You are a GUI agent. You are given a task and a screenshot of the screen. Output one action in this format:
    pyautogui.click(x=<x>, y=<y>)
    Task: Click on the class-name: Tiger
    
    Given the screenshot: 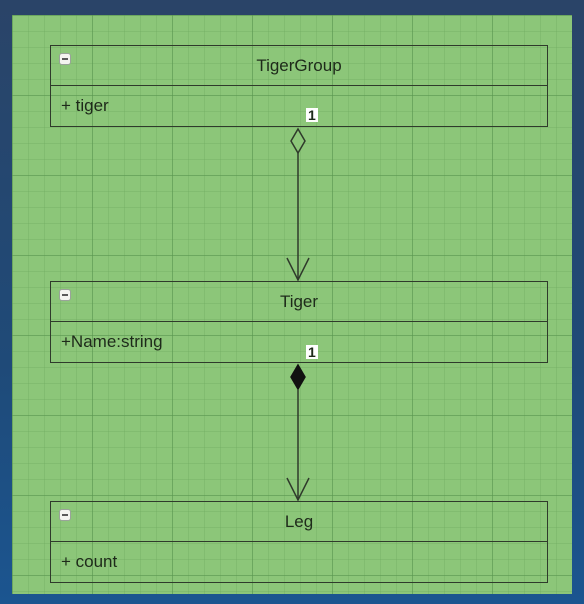 What is the action you would take?
    pyautogui.click(x=299, y=301)
    